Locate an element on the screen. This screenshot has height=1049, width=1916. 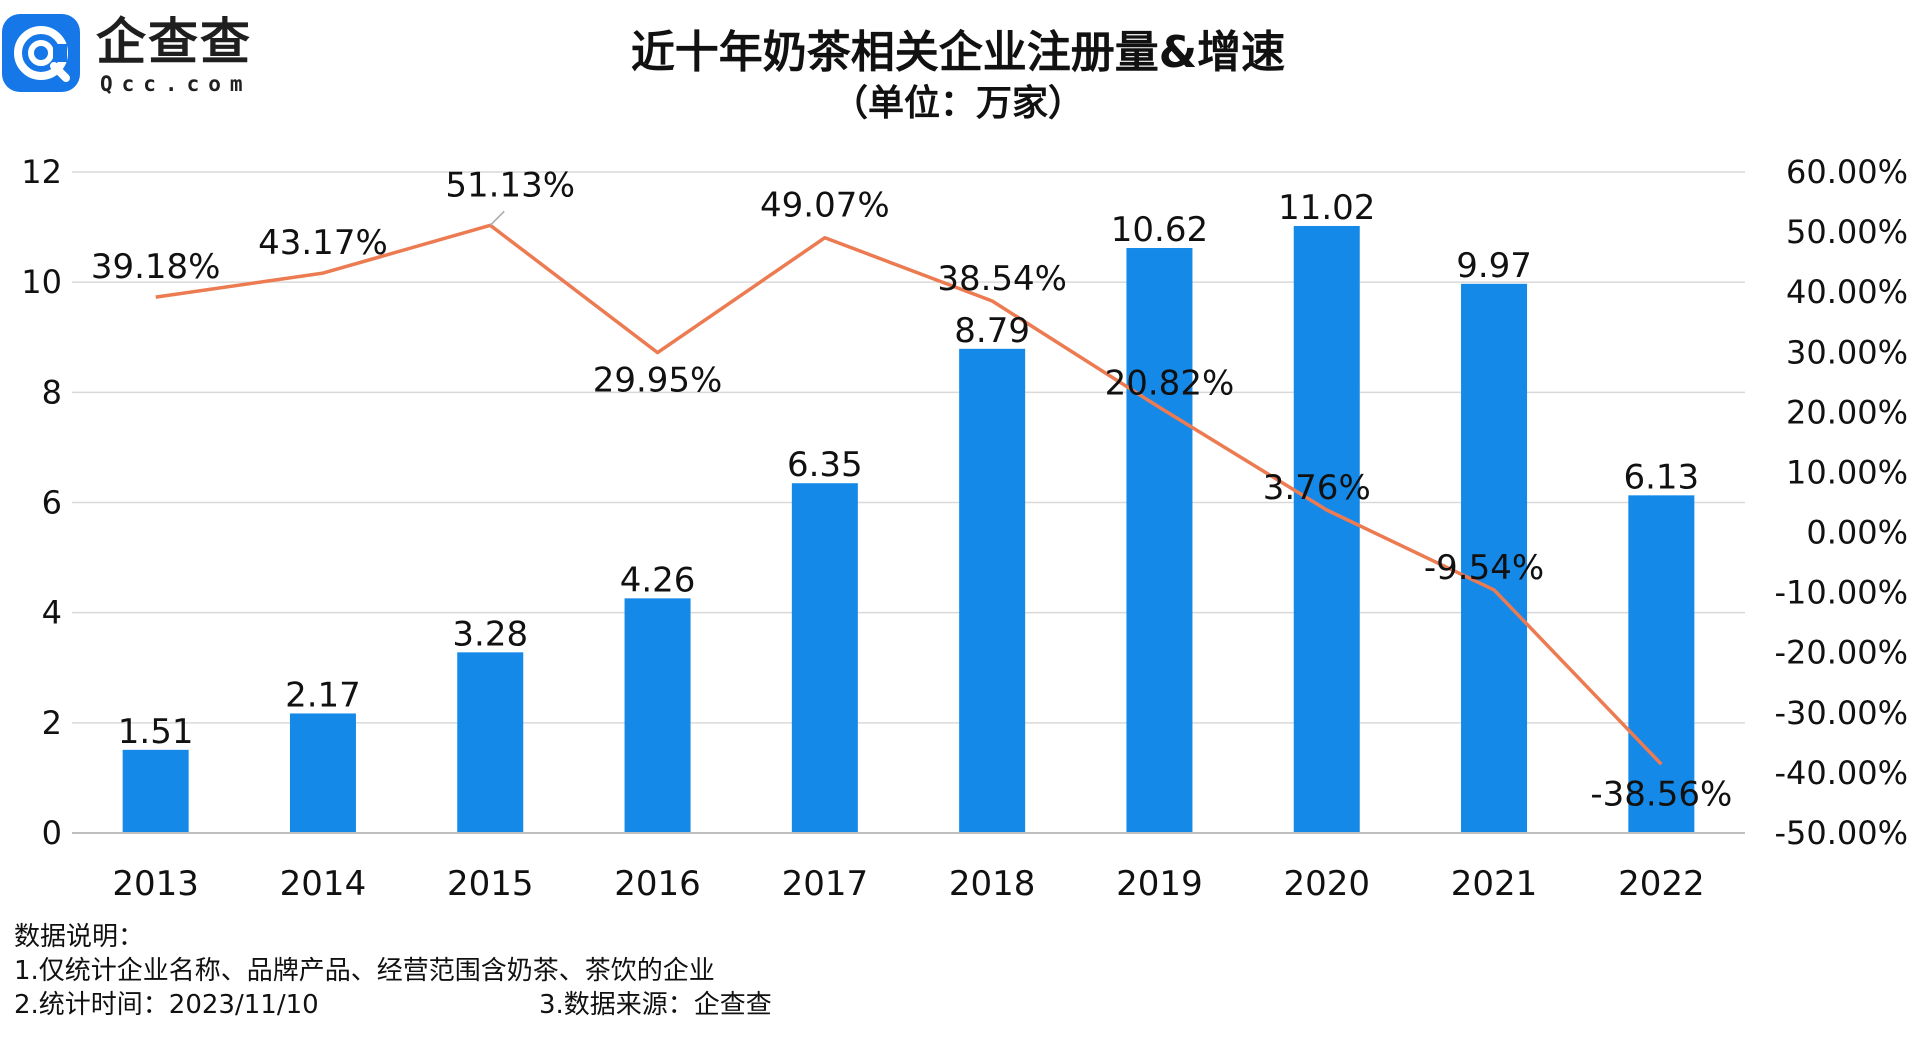
y-right-tick-label: -50.00% is located at coordinates (1841, 833).